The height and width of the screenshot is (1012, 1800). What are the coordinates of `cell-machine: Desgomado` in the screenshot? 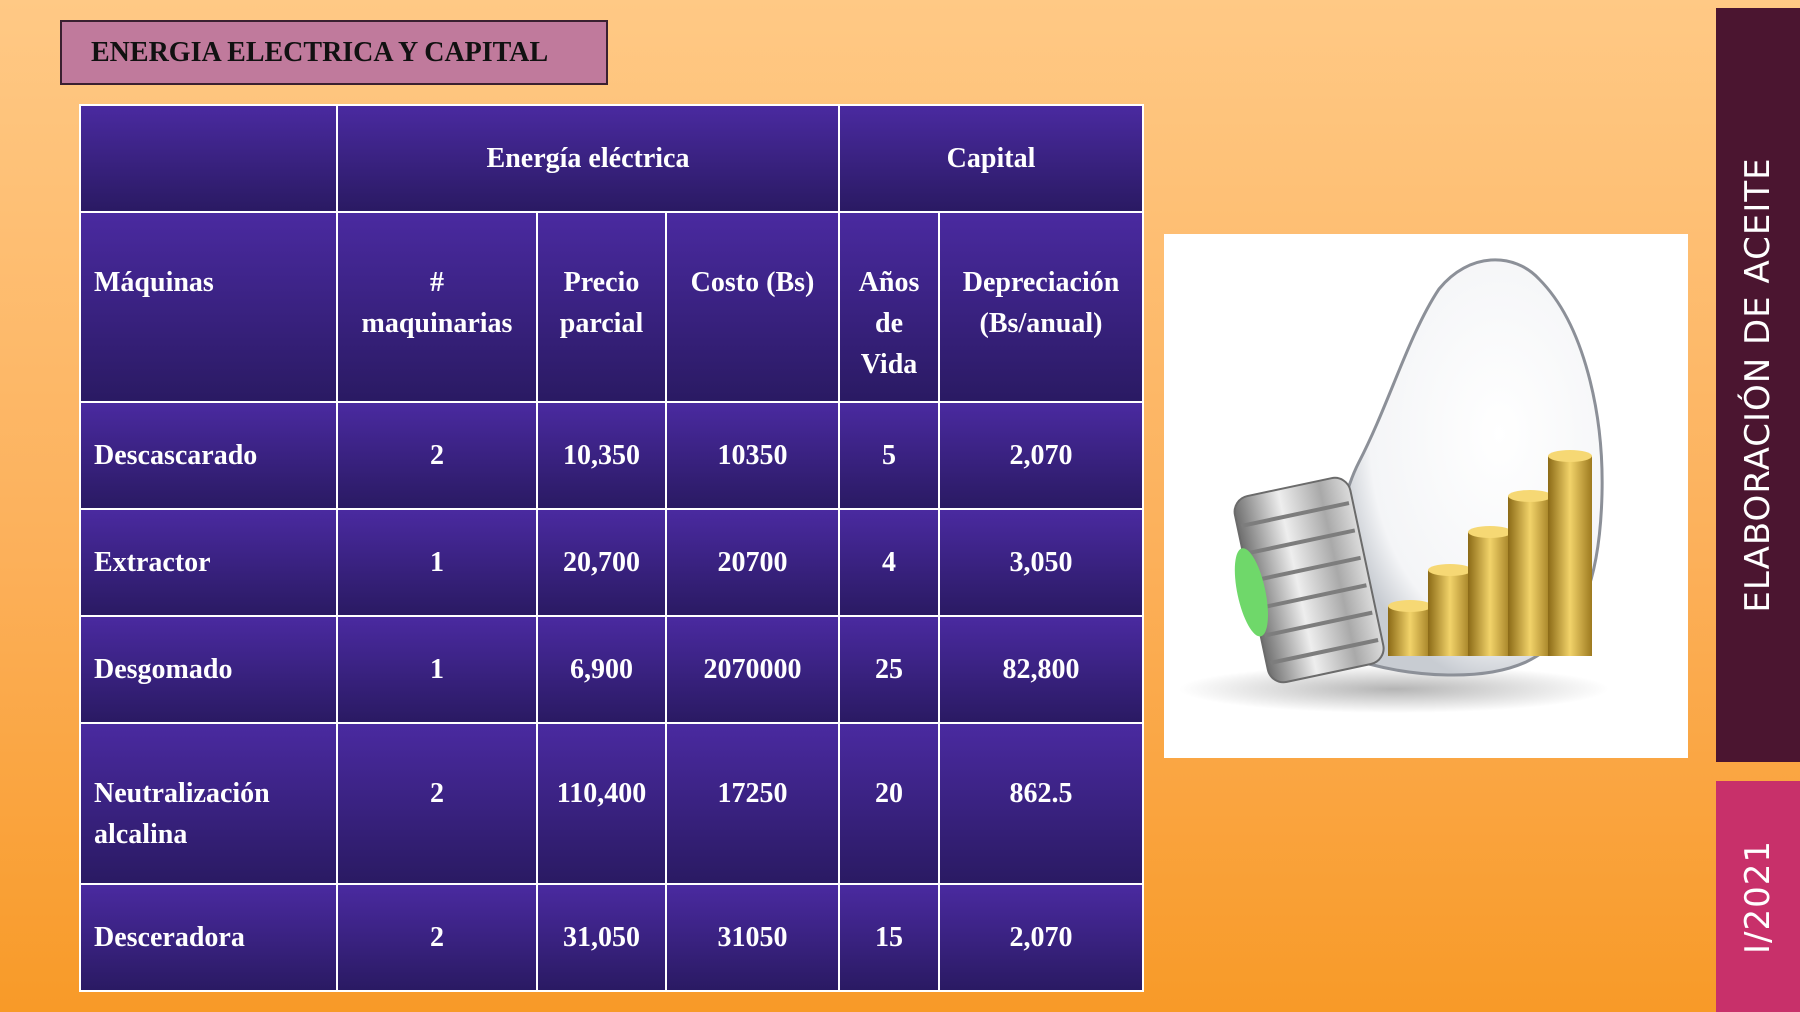 It's located at (208, 669).